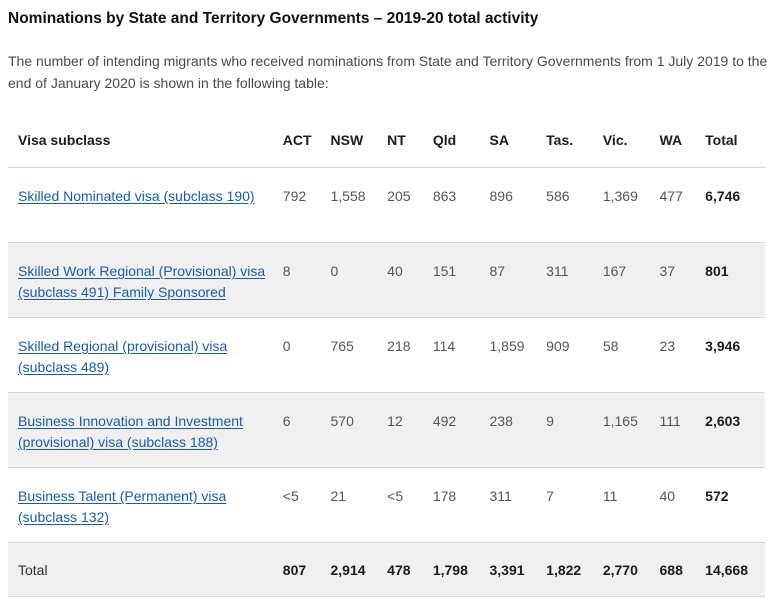 This screenshot has height=603, width=773. What do you see at coordinates (359, 355) in the screenshot?
I see `value-cell-nsw: 765` at bounding box center [359, 355].